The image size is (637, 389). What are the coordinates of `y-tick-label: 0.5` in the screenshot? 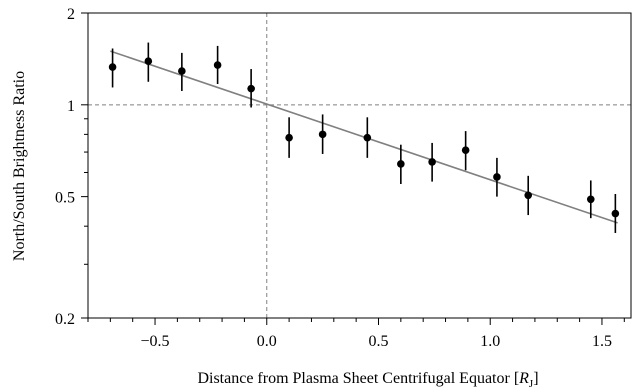 It's located at (65, 198).